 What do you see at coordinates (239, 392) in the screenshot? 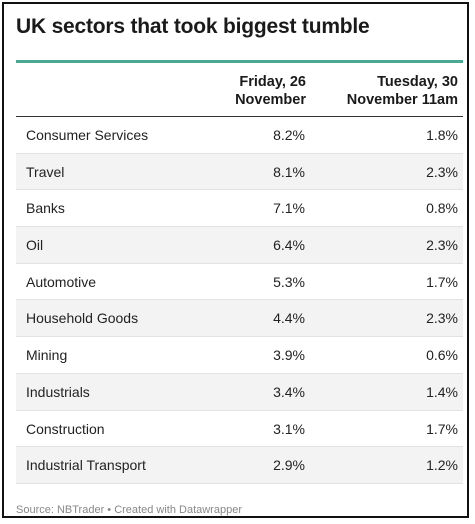
I see `table-row: Industrials 3.4% 1.4%` at bounding box center [239, 392].